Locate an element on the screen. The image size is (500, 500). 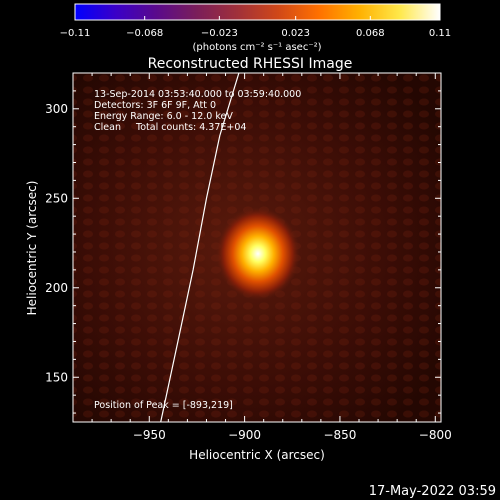
annotation-detectors: Detectors: 3F 6F 9F, Att 0 is located at coordinates (155, 105).